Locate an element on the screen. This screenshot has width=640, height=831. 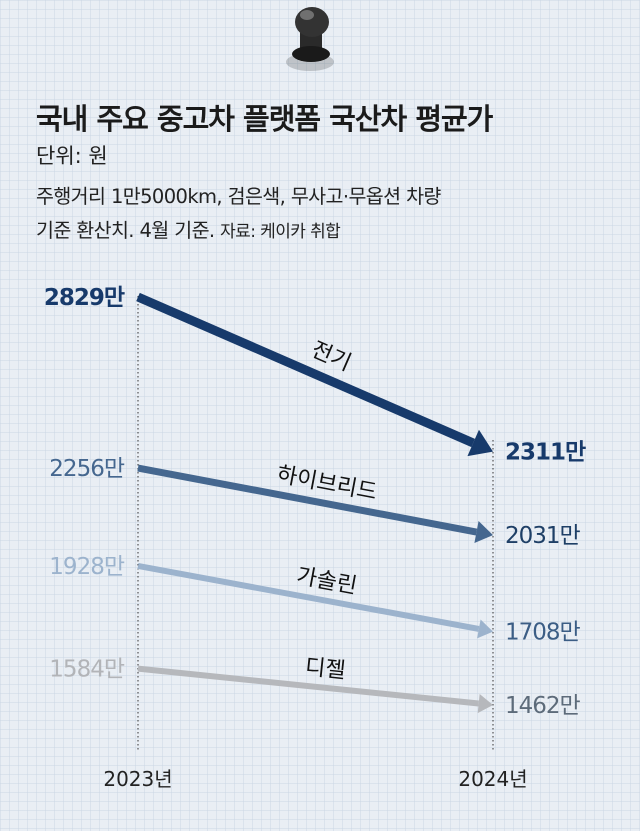
pushpin-icon is located at coordinates (310, 39).